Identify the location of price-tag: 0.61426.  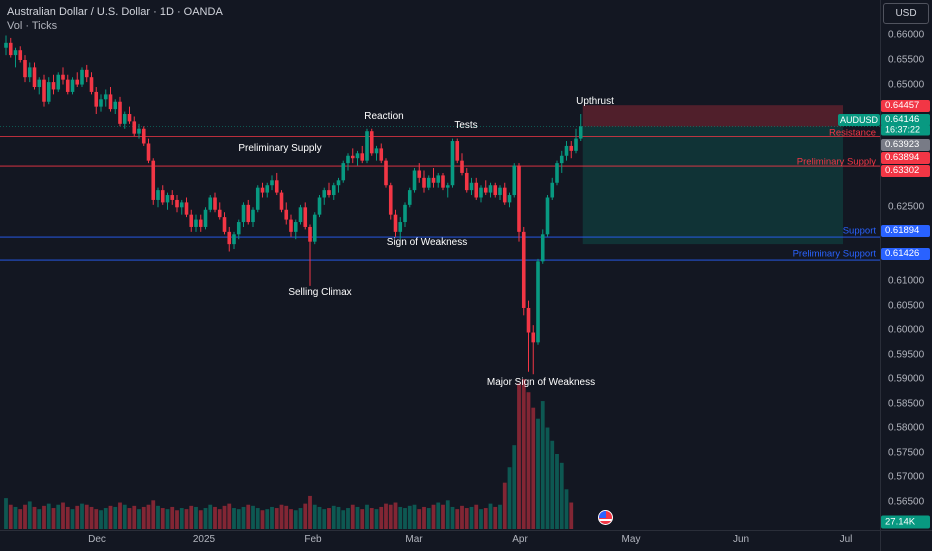
(905, 254).